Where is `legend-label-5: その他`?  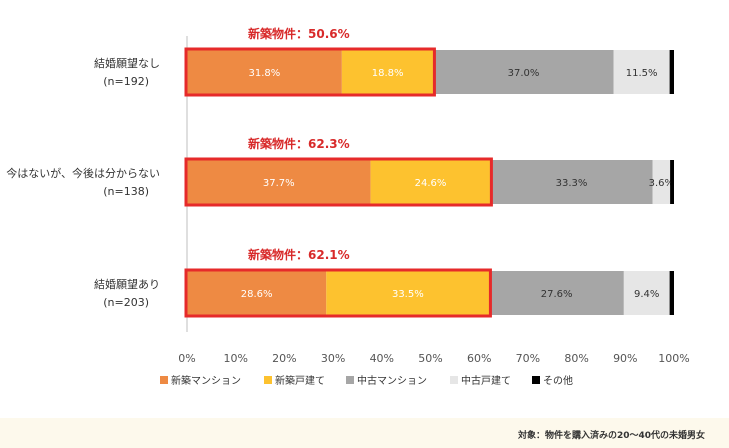
legend-label-5: その他 is located at coordinates (558, 380).